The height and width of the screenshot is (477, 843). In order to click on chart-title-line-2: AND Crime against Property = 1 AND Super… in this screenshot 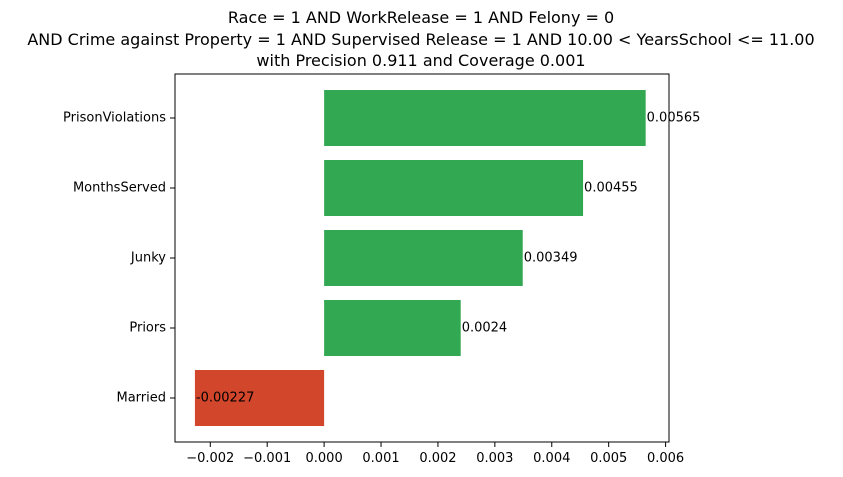, I will do `click(420, 39)`.